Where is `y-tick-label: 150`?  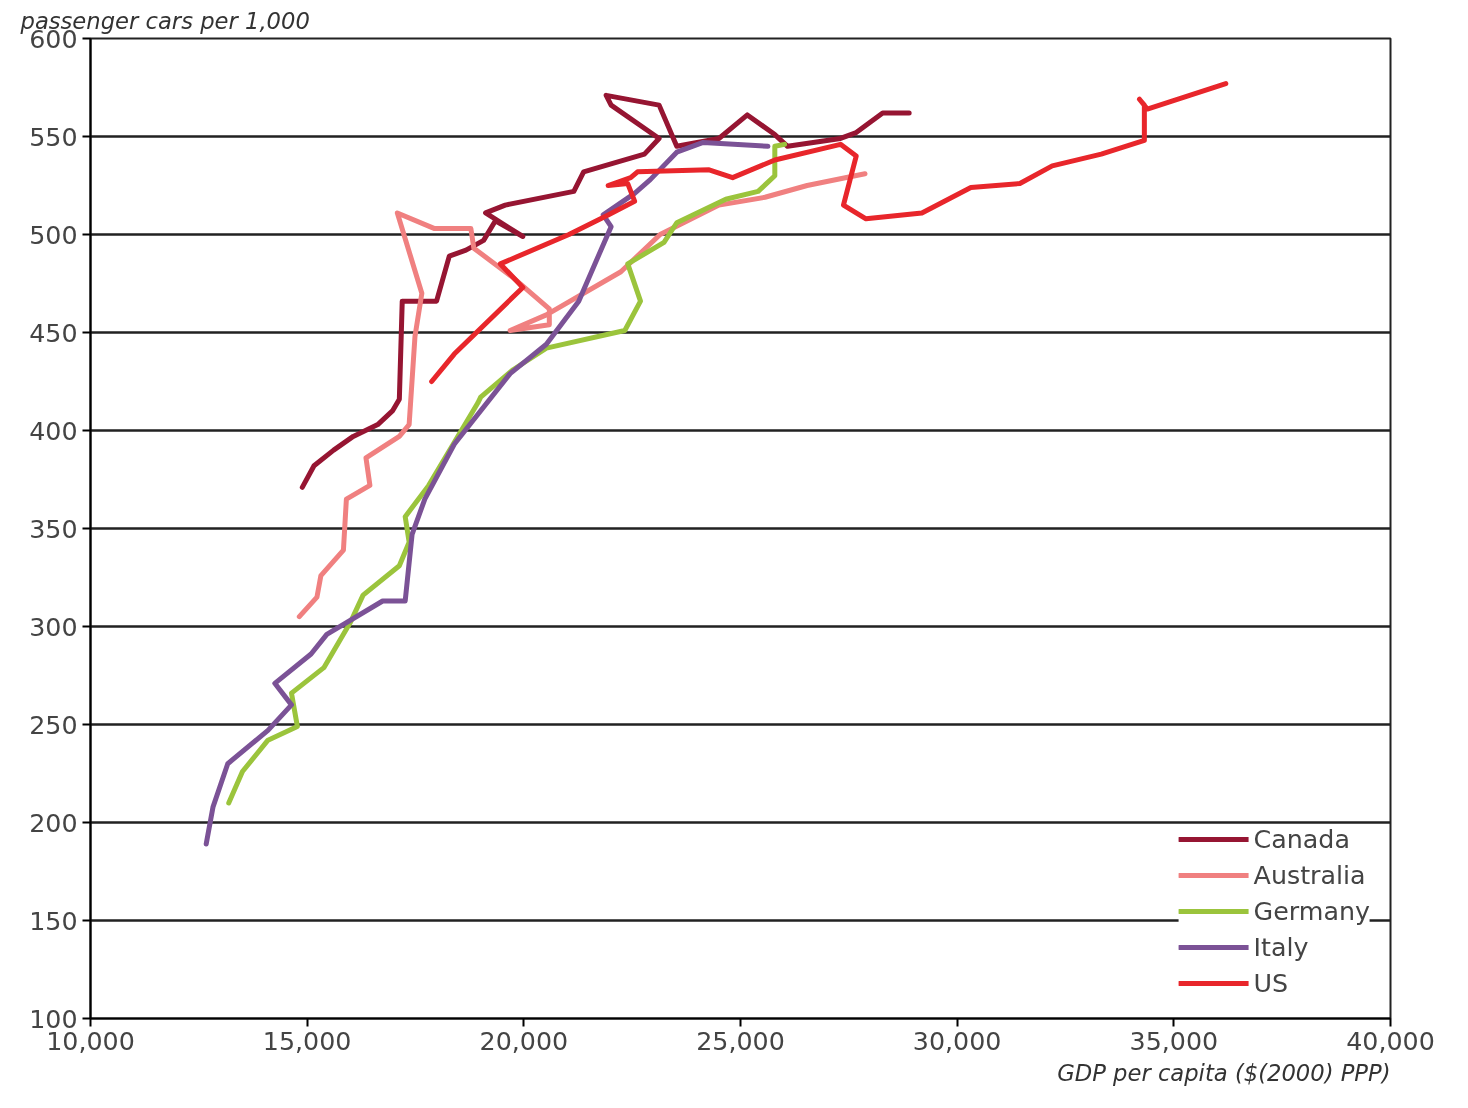 y-tick-label: 150 is located at coordinates (53, 920).